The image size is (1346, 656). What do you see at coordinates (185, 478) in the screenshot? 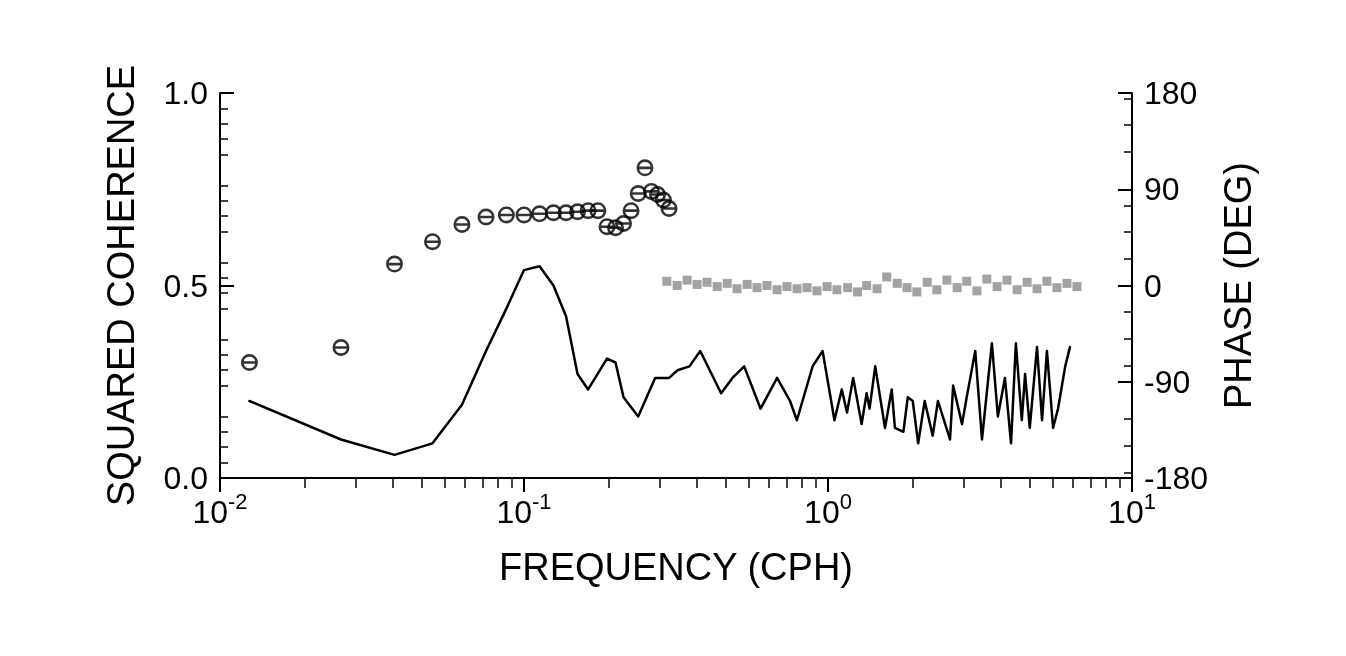
I see `y-tick-label: 0.0` at bounding box center [185, 478].